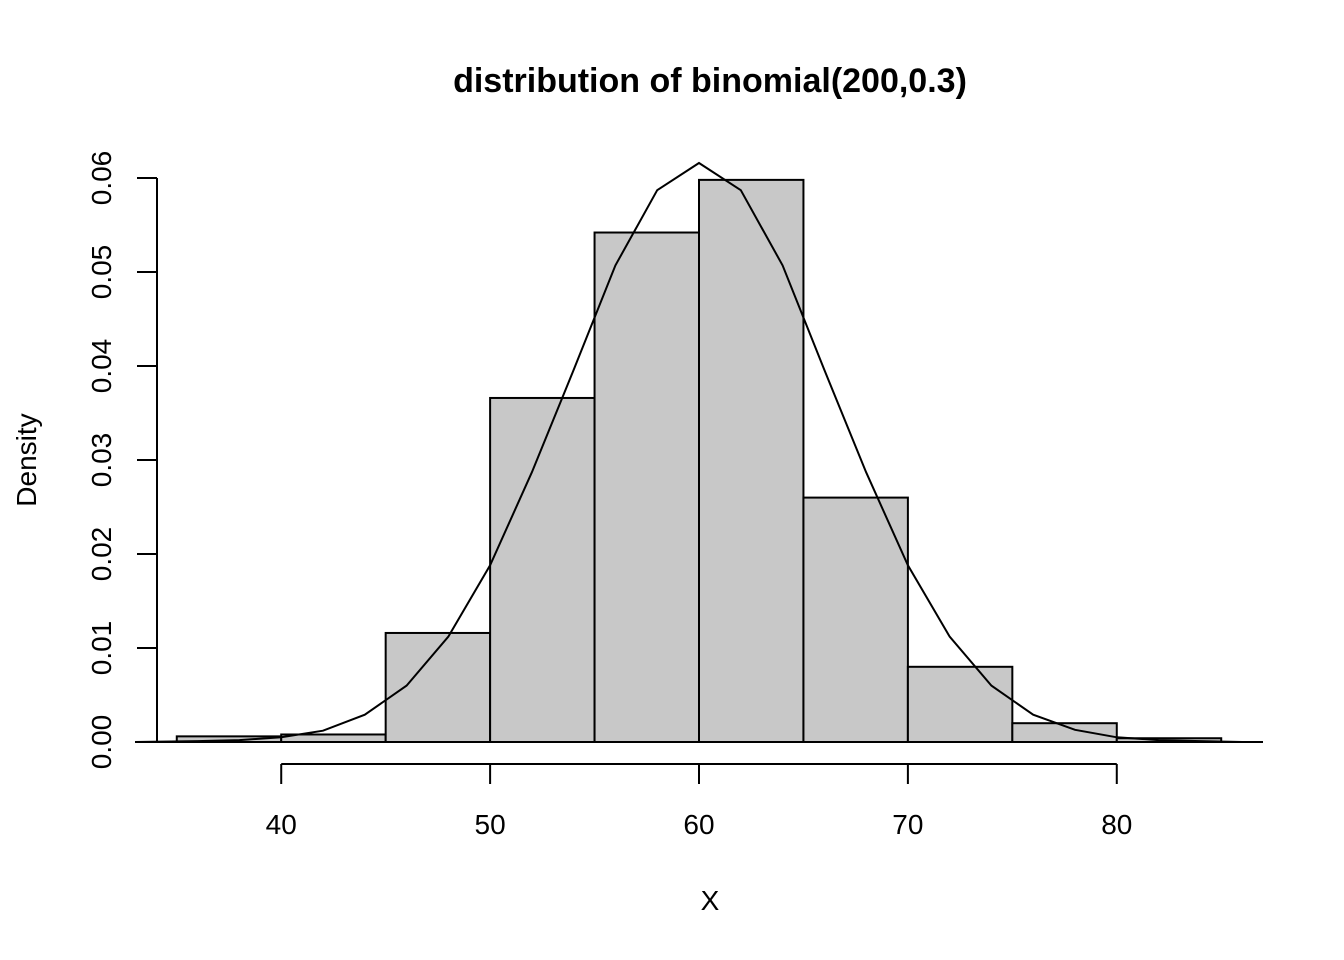 Image resolution: width=1344 pixels, height=960 pixels. What do you see at coordinates (26, 459) in the screenshot?
I see `y-axis-label: Density` at bounding box center [26, 459].